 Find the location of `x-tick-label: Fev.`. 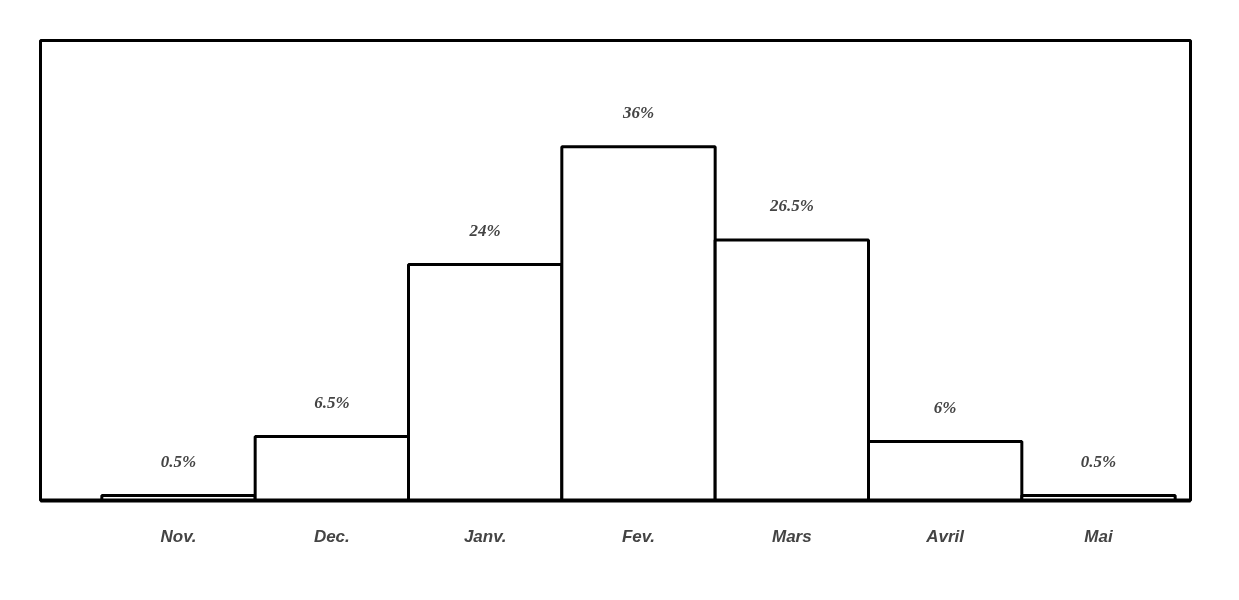

x-tick-label: Fev. is located at coordinates (638, 536).